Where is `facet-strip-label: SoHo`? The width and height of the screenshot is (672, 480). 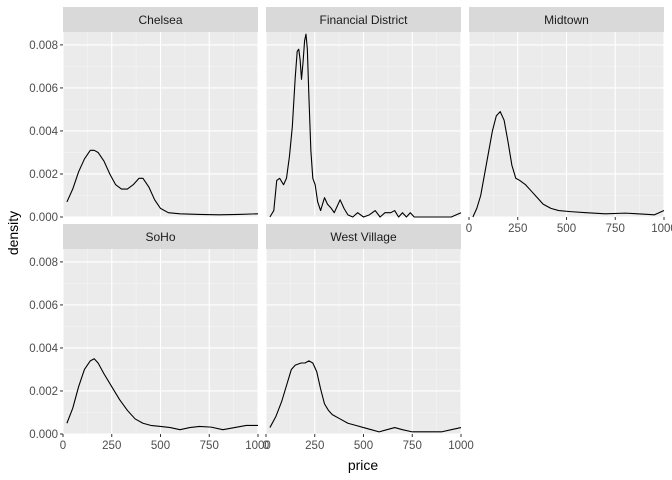
facet-strip-label: SoHo is located at coordinates (160, 237).